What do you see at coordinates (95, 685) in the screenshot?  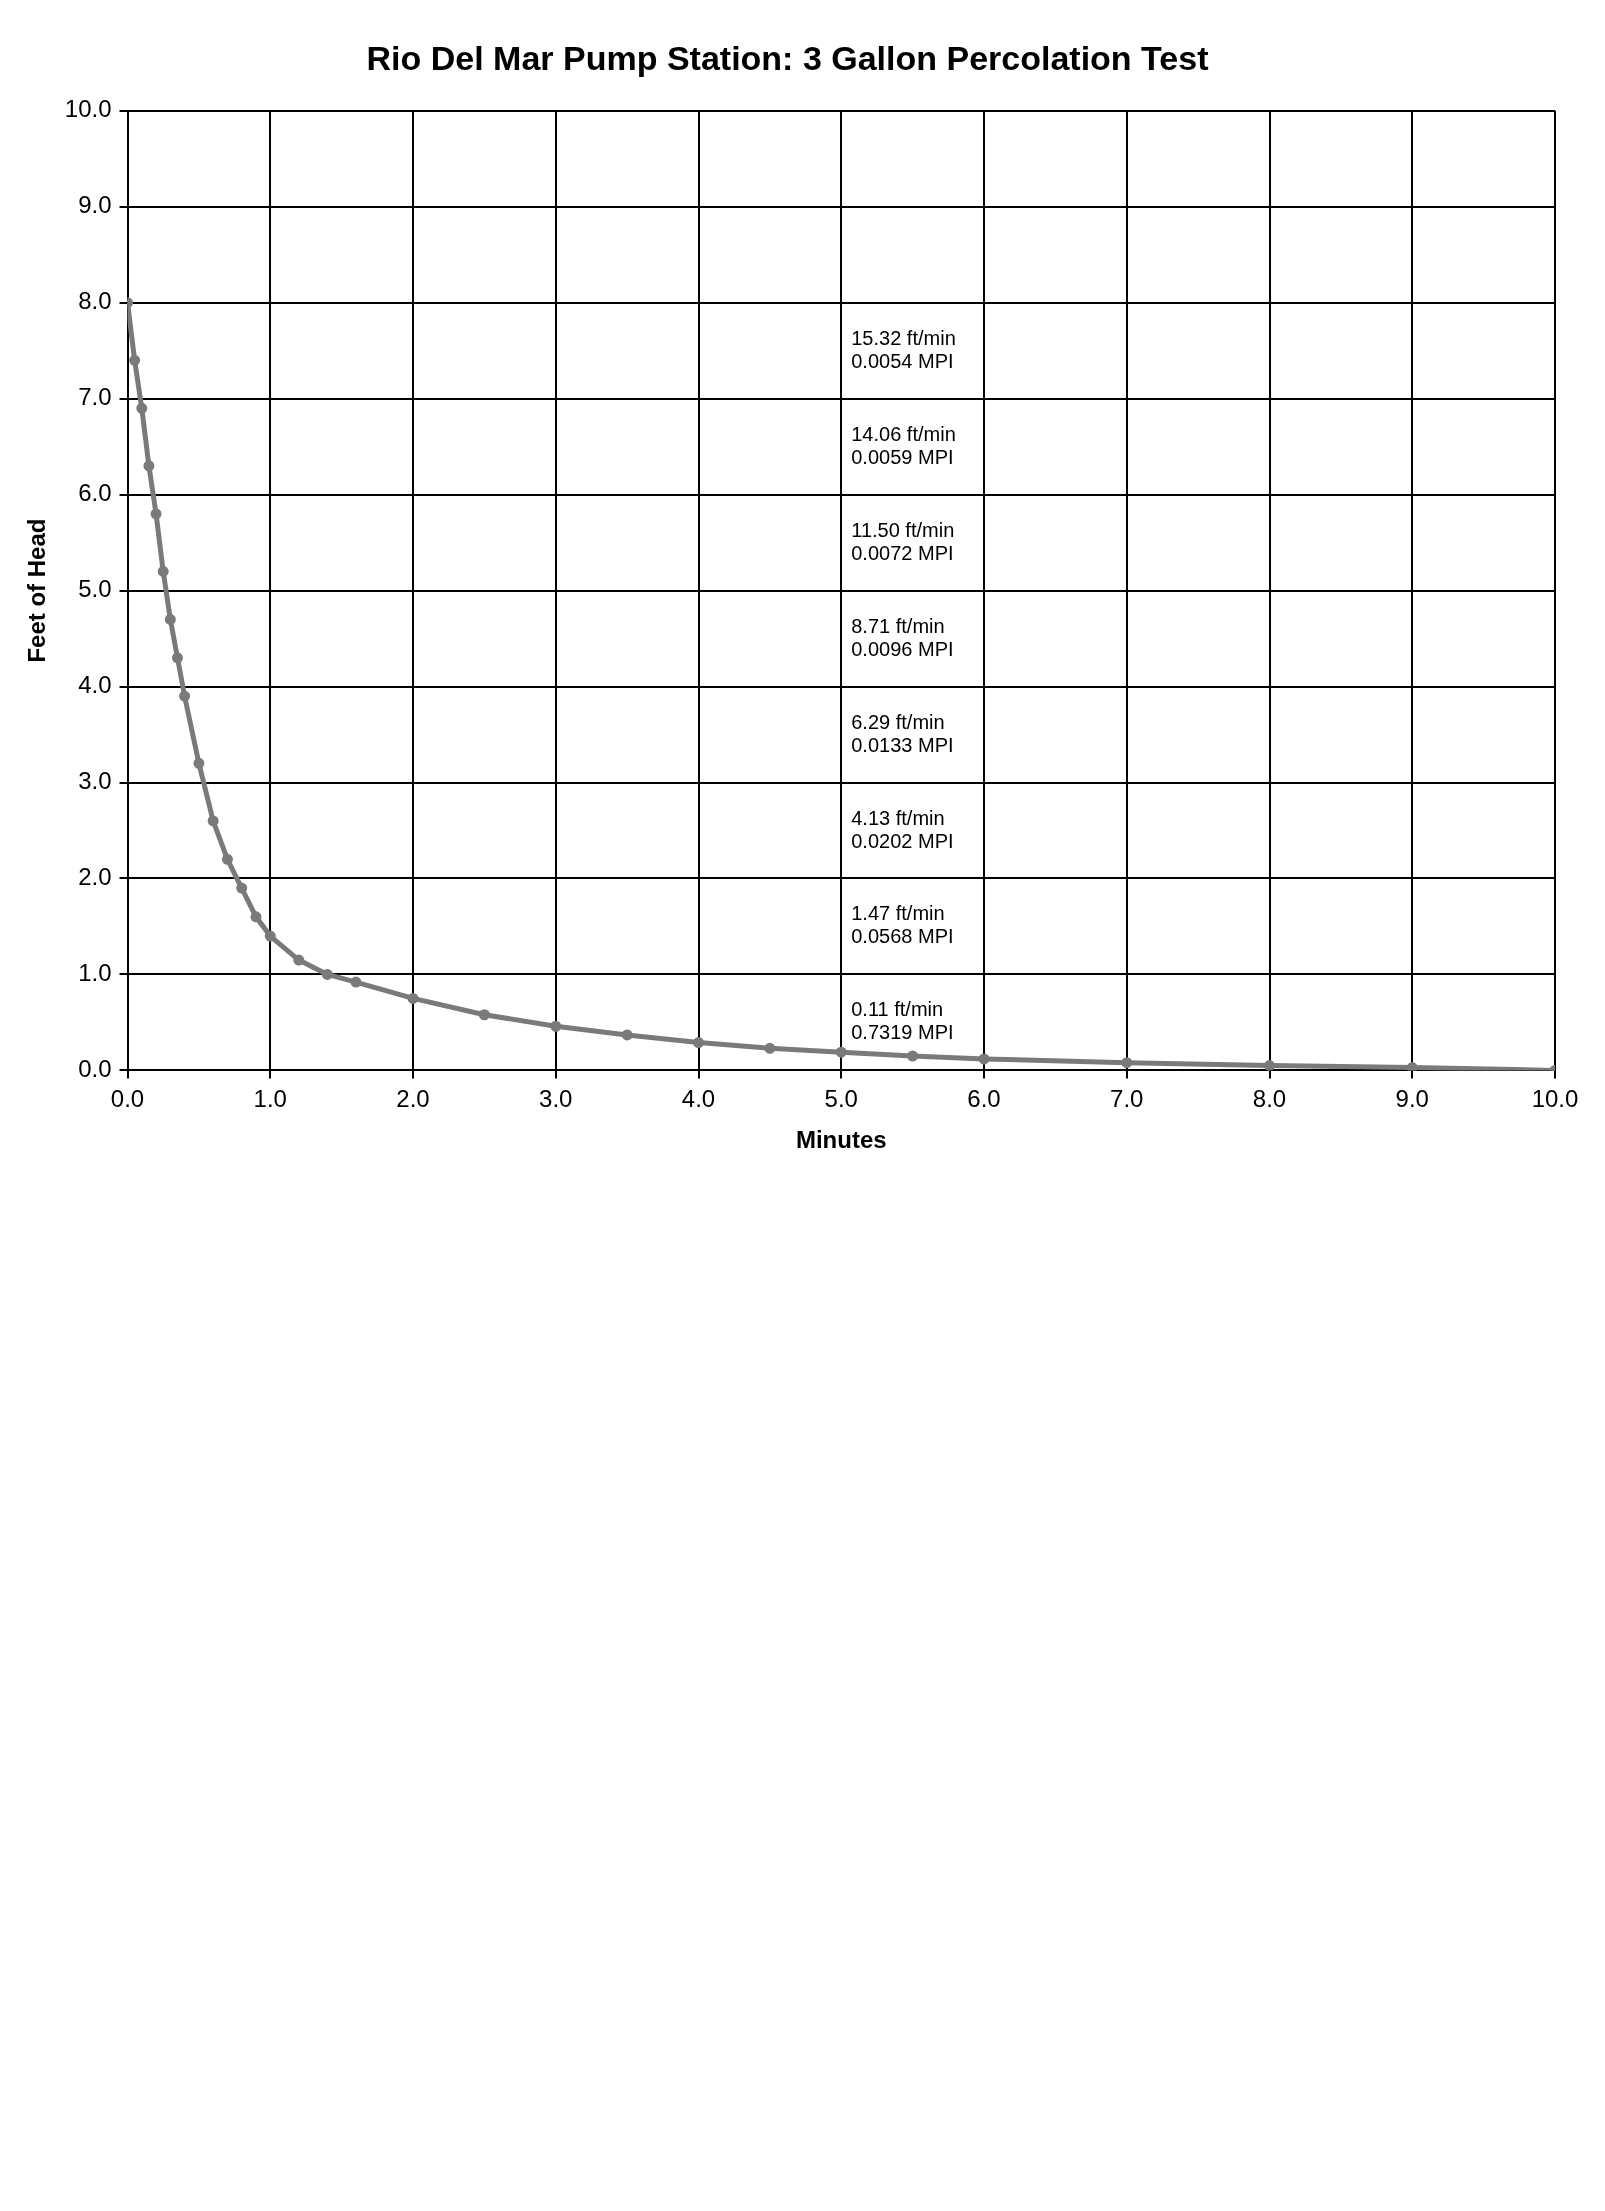 I see `y-tick-label: 4.0` at bounding box center [95, 685].